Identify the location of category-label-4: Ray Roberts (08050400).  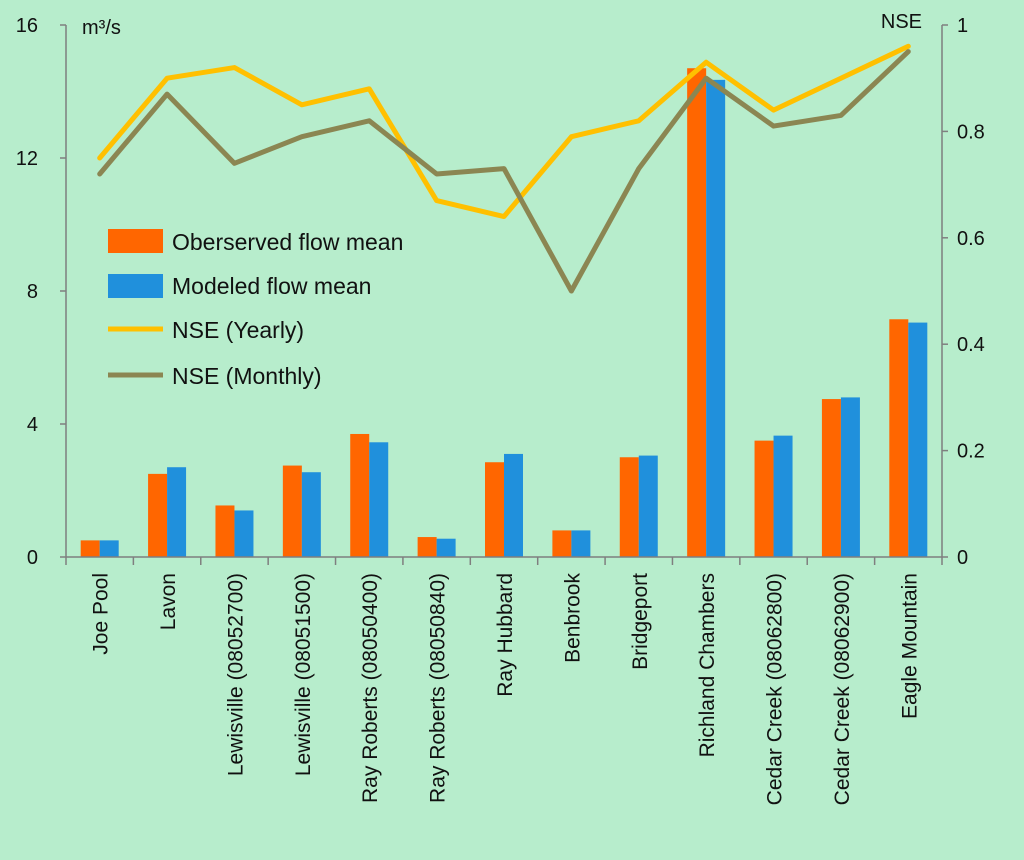
(370, 688).